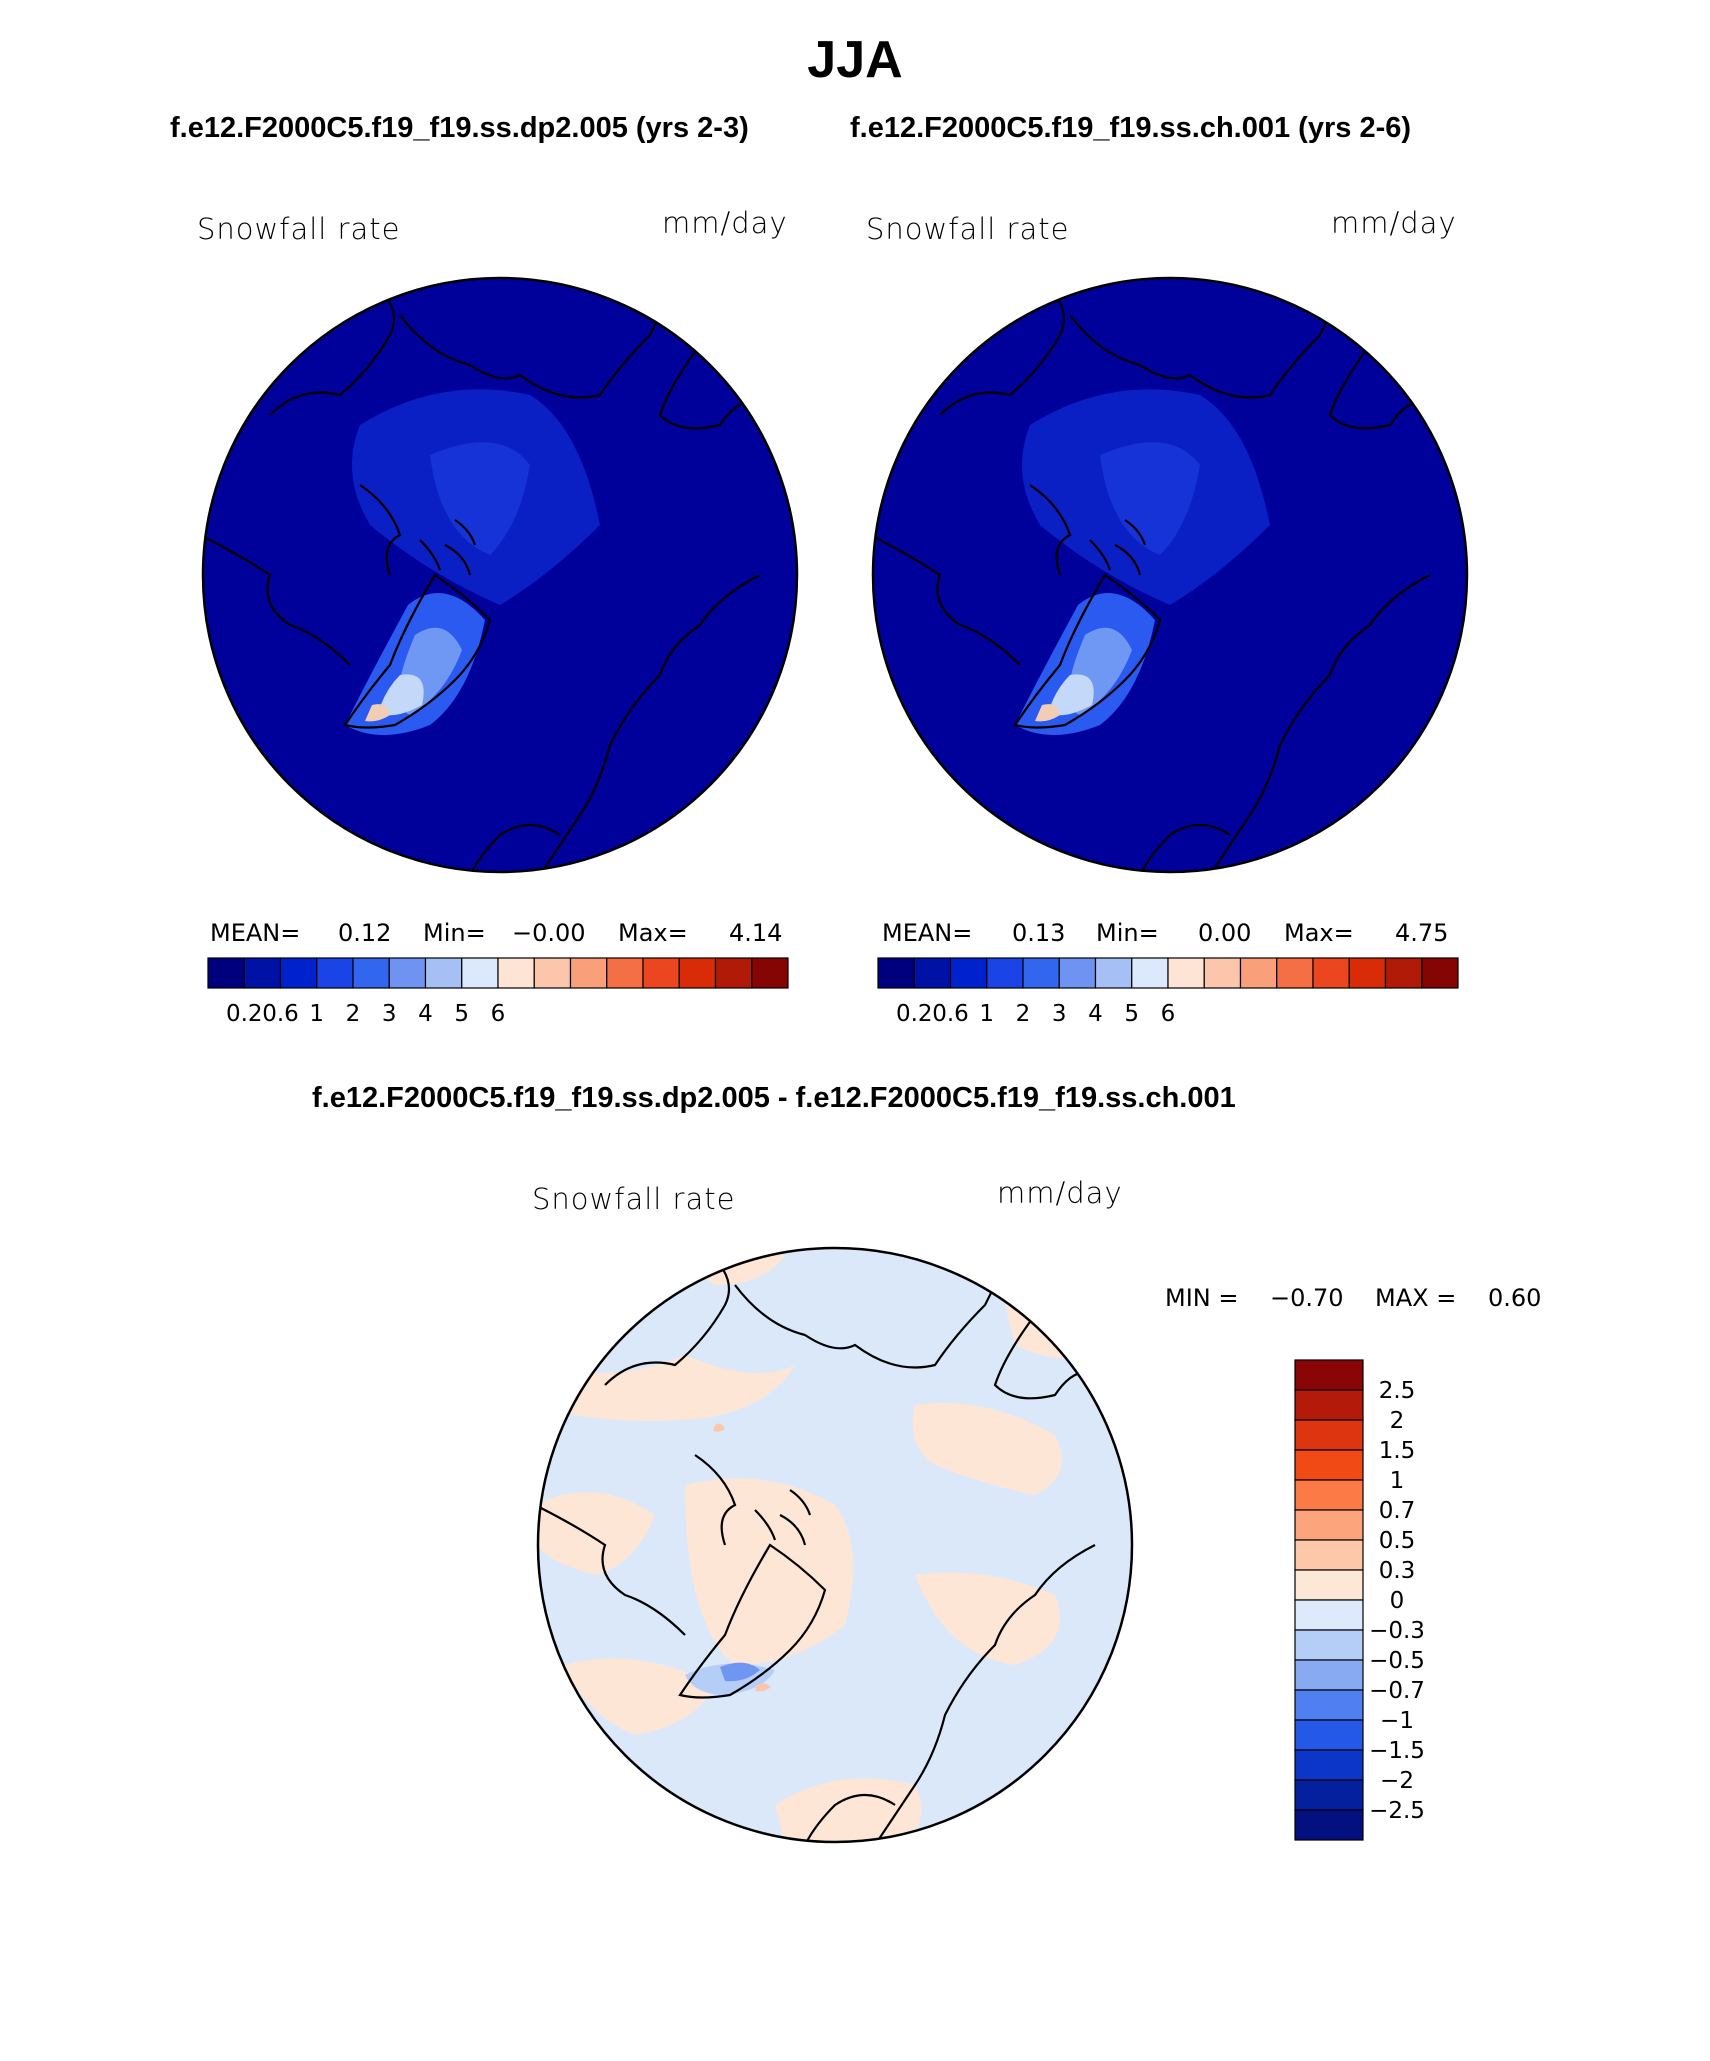 Image resolution: width=1710 pixels, height=2061 pixels. What do you see at coordinates (365, 933) in the screenshot?
I see `panel1-mean-value: 0.12` at bounding box center [365, 933].